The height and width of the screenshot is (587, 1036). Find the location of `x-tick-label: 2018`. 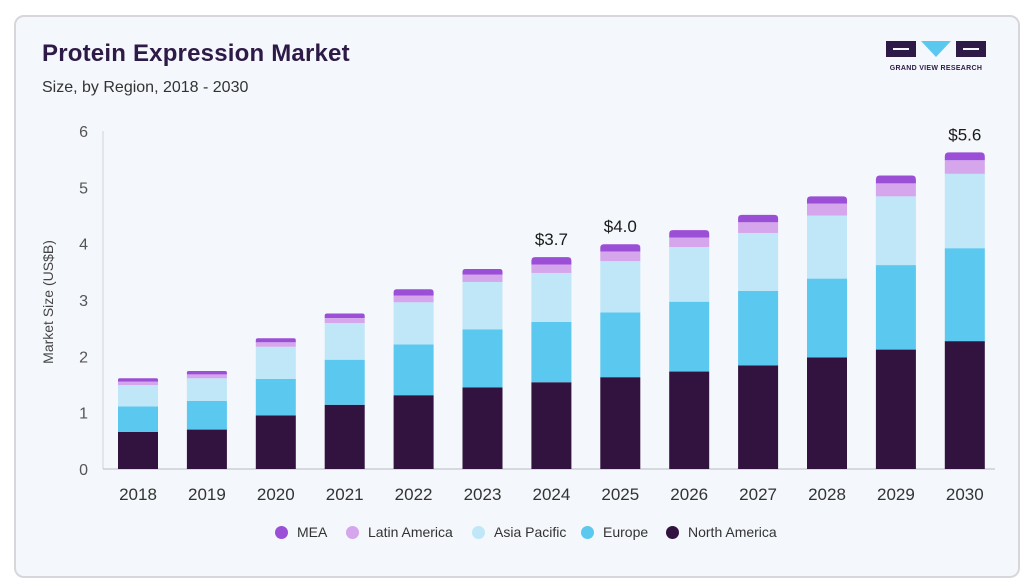

x-tick-label: 2018 is located at coordinates (138, 494).